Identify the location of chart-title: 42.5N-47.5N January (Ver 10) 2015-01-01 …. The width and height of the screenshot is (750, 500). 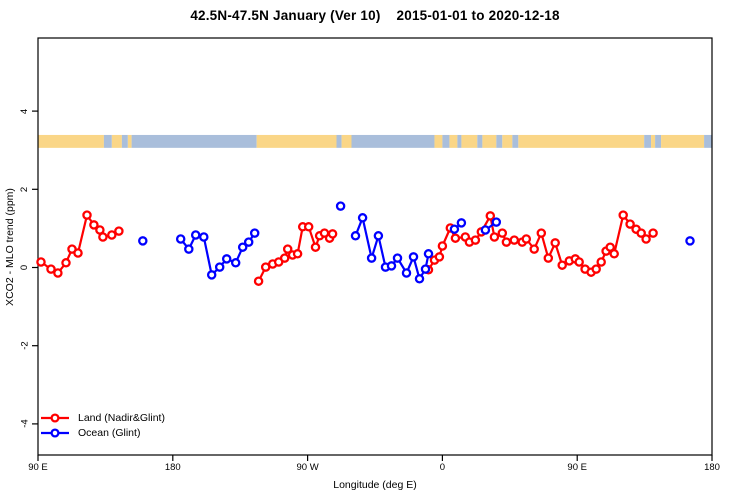
(375, 15).